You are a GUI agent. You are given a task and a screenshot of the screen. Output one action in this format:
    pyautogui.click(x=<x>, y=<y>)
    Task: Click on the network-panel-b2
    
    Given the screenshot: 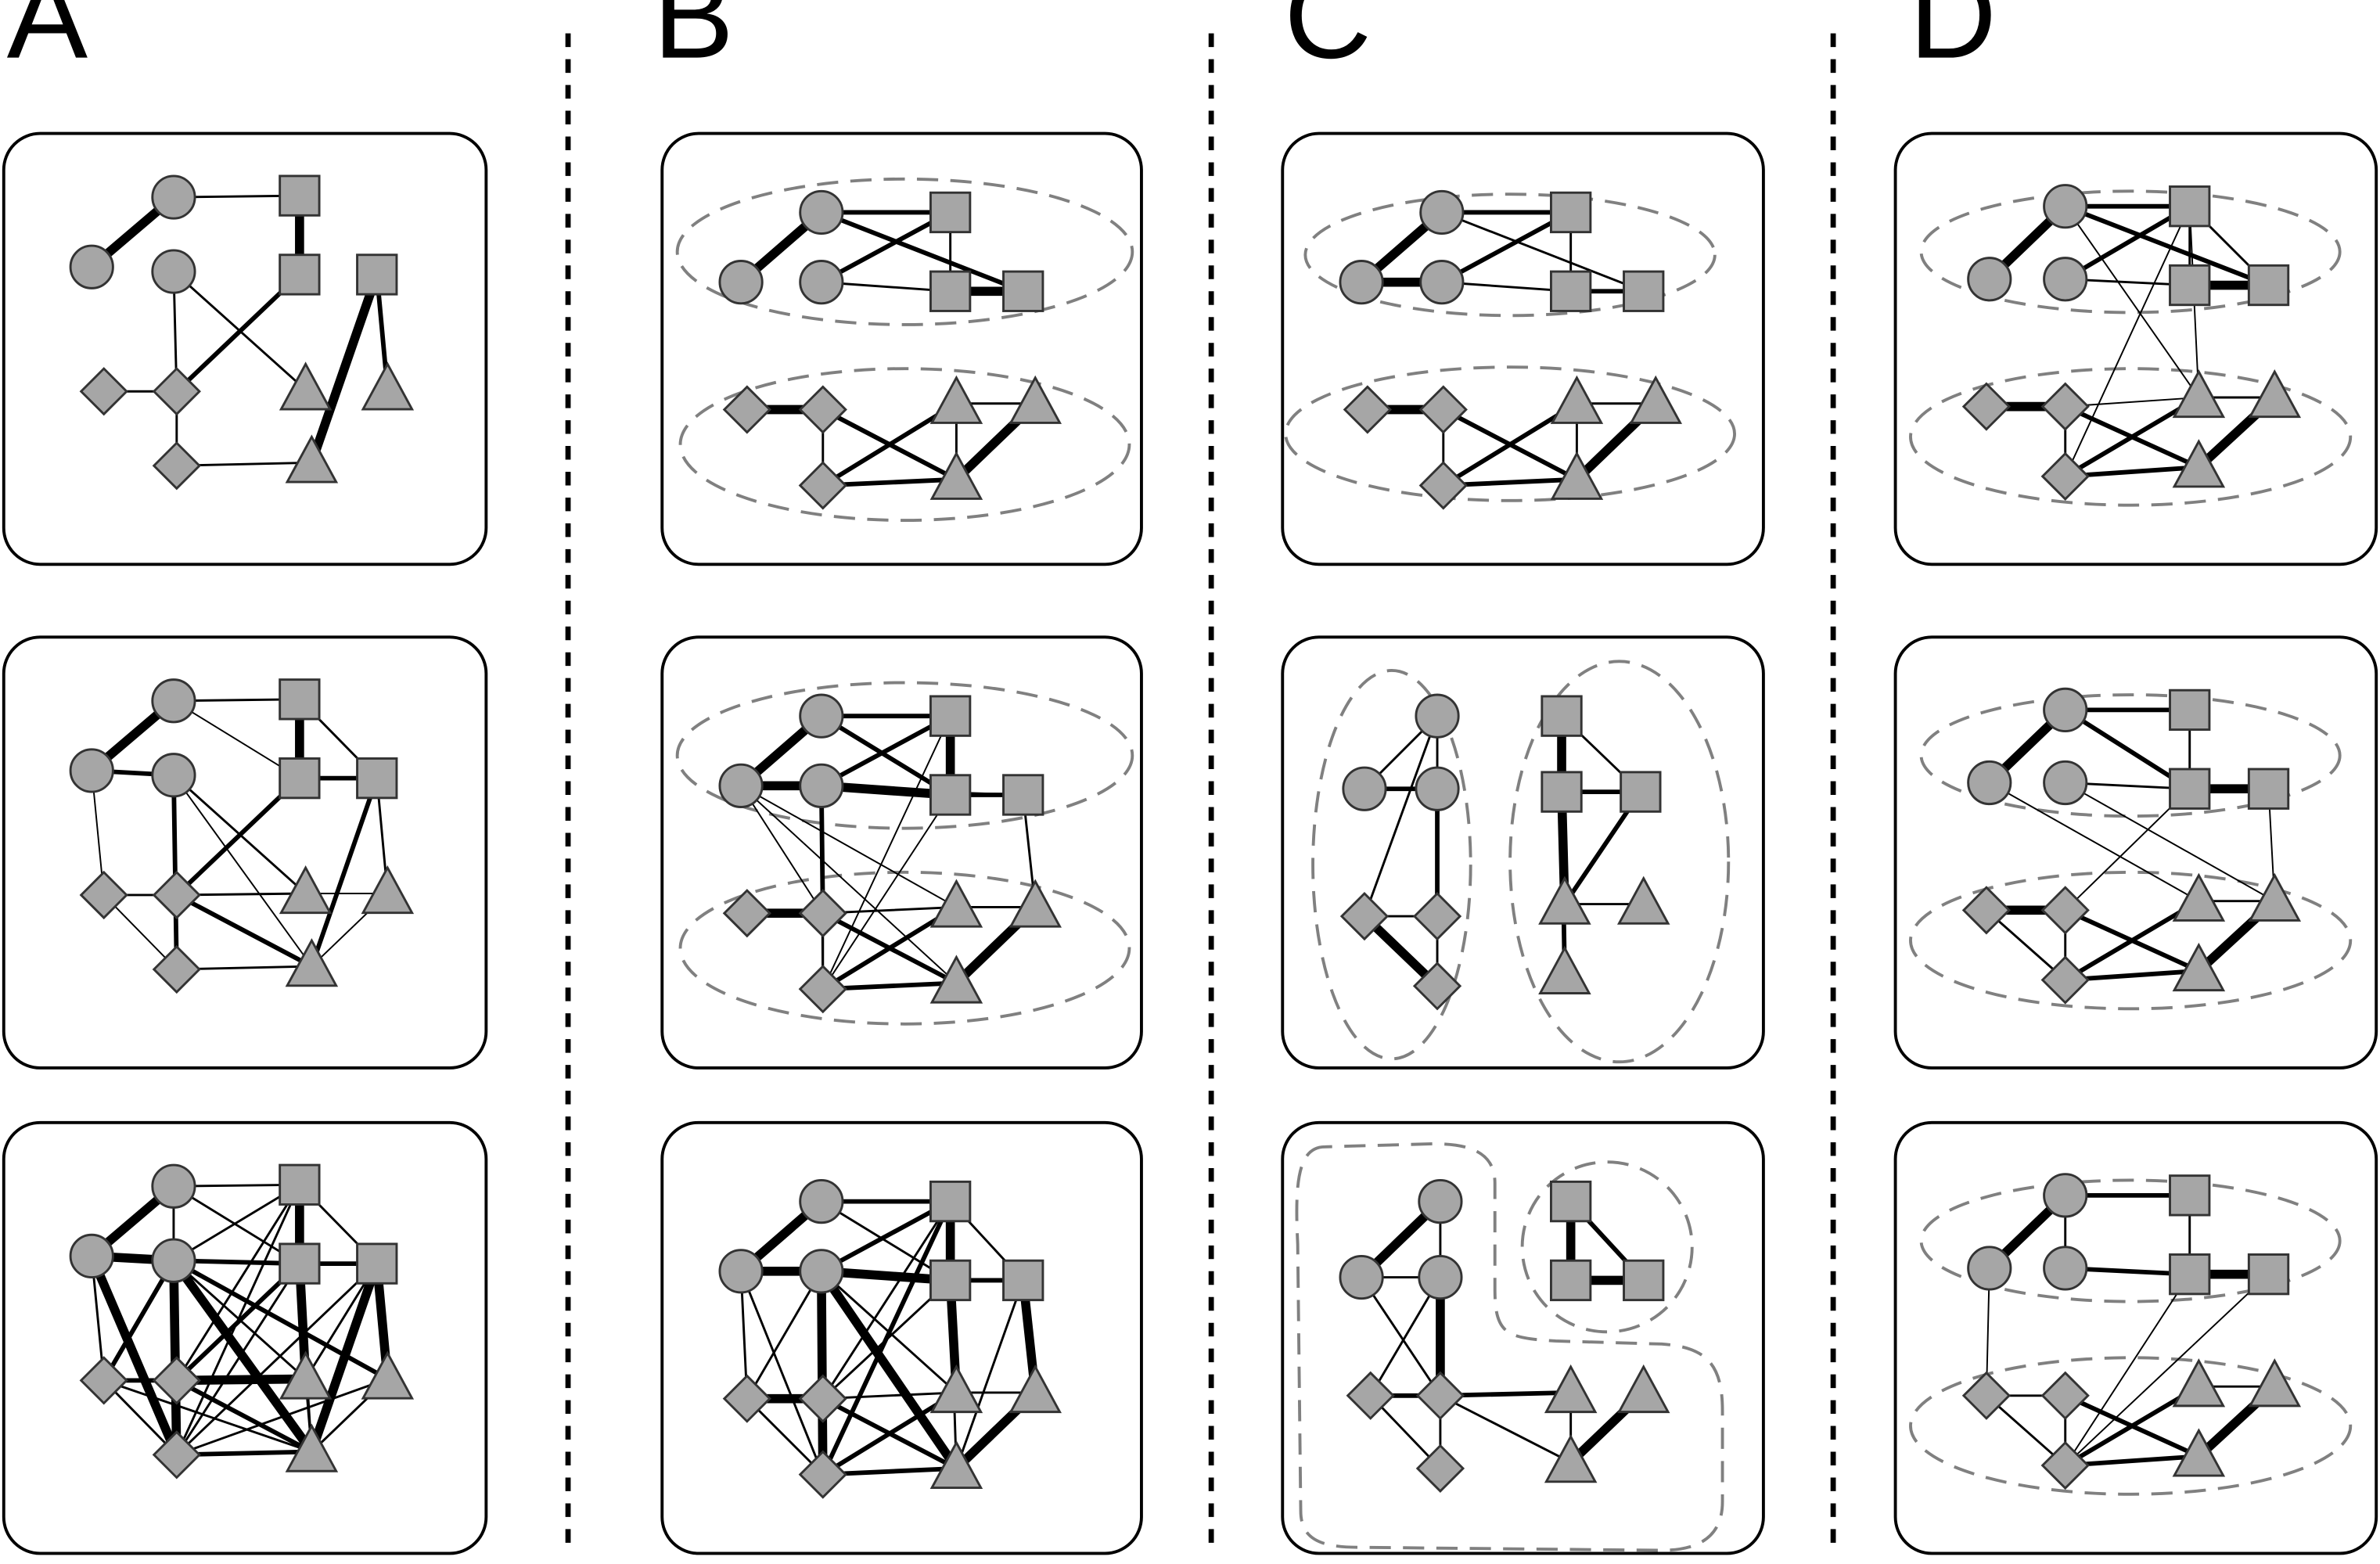 What is the action you would take?
    pyautogui.click(x=901, y=852)
    